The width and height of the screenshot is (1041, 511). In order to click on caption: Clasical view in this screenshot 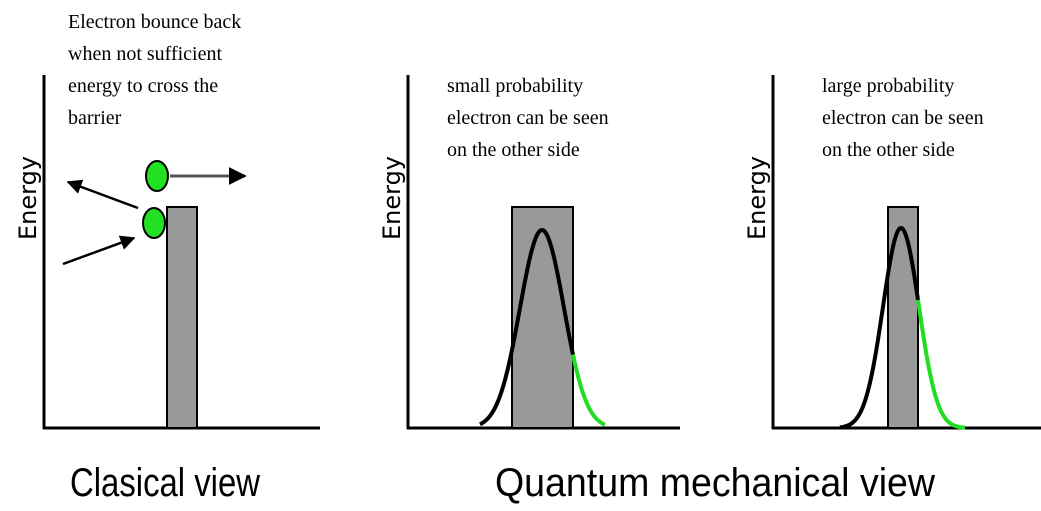, I will do `click(165, 483)`.